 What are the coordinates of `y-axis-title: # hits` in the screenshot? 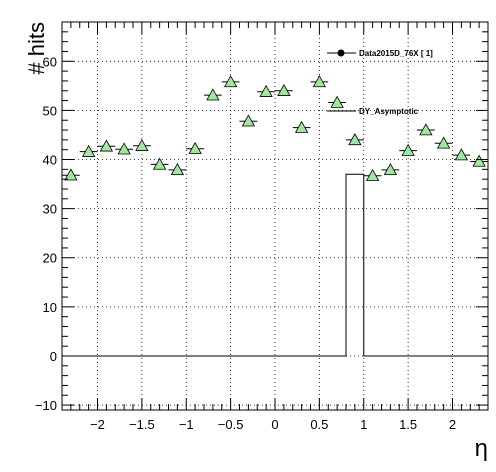 It's located at (36, 48).